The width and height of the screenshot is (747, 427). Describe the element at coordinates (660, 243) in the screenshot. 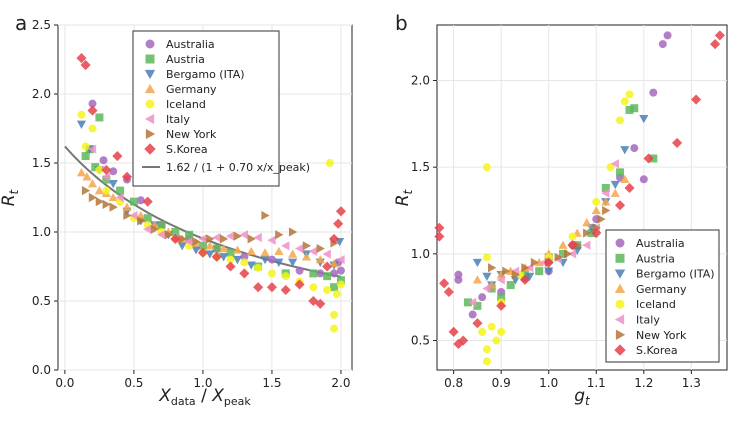

I see `legend-label-australia: Australia` at that location.